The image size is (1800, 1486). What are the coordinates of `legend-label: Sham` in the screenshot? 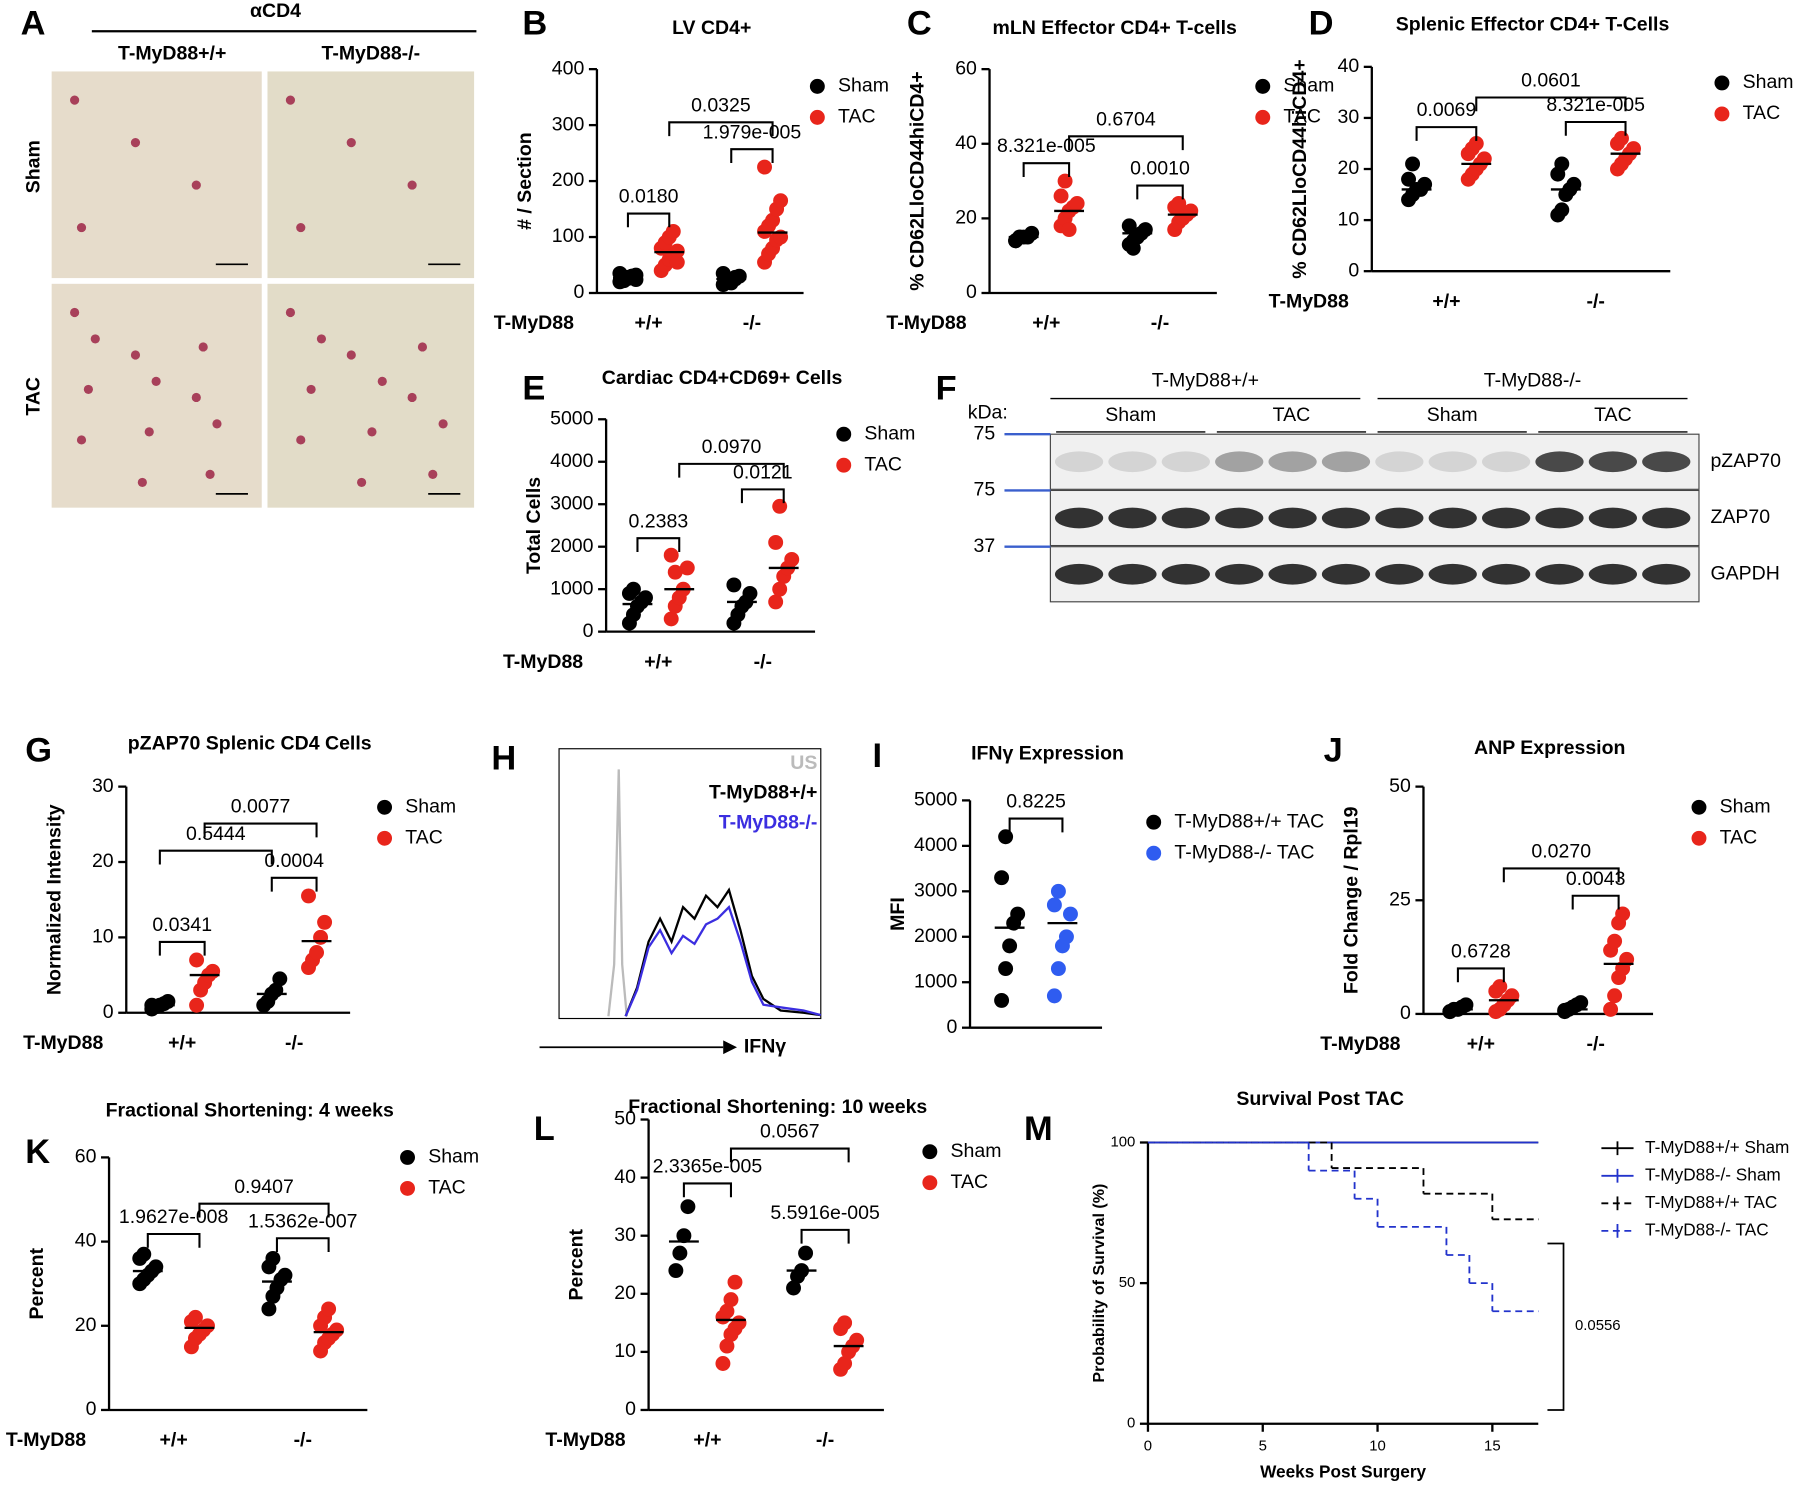 It's located at (1308, 86).